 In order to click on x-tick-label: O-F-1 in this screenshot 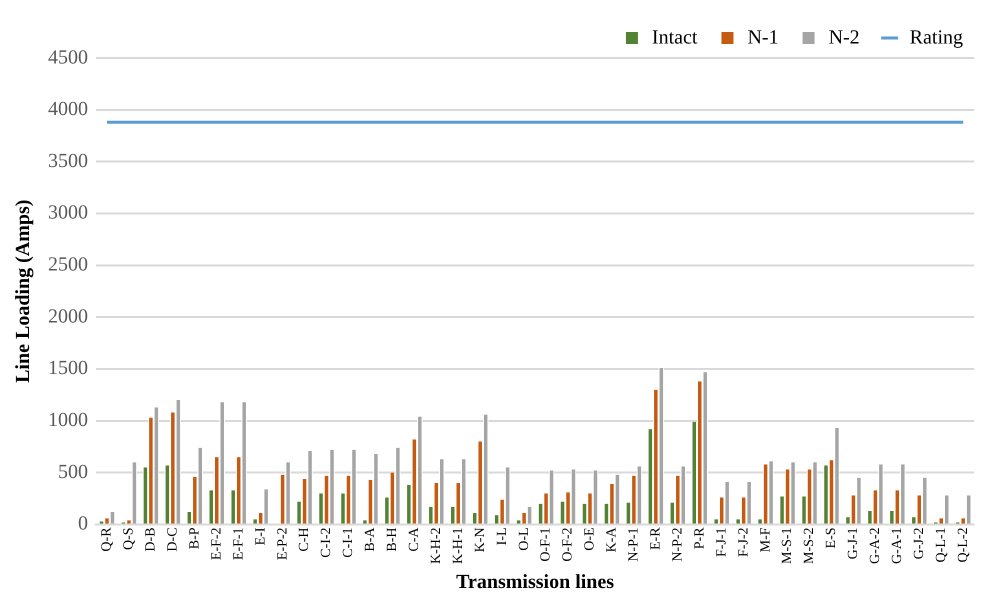, I will do `click(546, 544)`.